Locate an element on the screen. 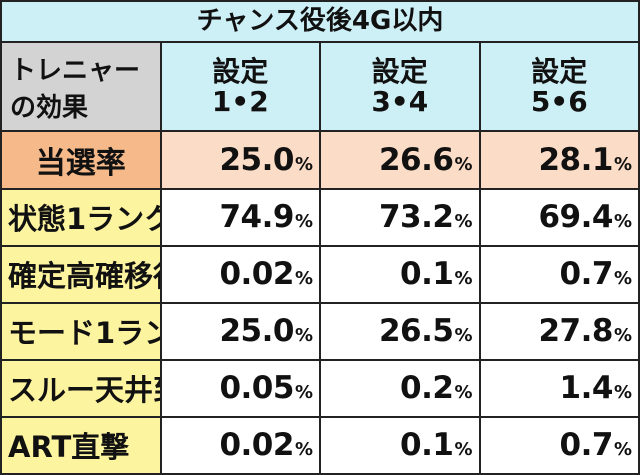  header-label: トレニャーの効果 is located at coordinates (81, 86).